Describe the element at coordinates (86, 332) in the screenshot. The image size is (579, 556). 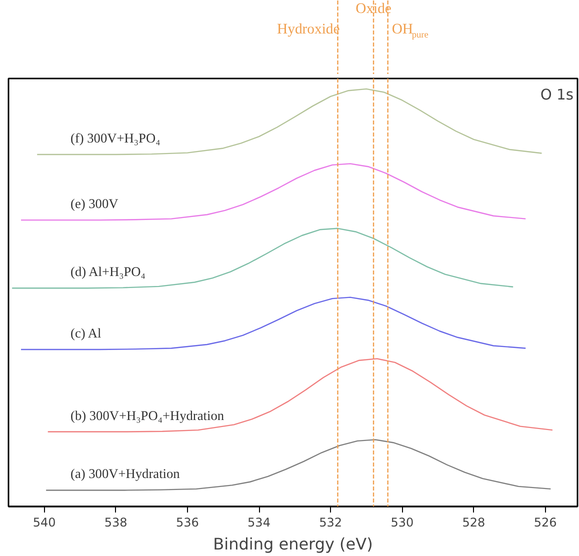
I see `series-label: (c) Al` at that location.